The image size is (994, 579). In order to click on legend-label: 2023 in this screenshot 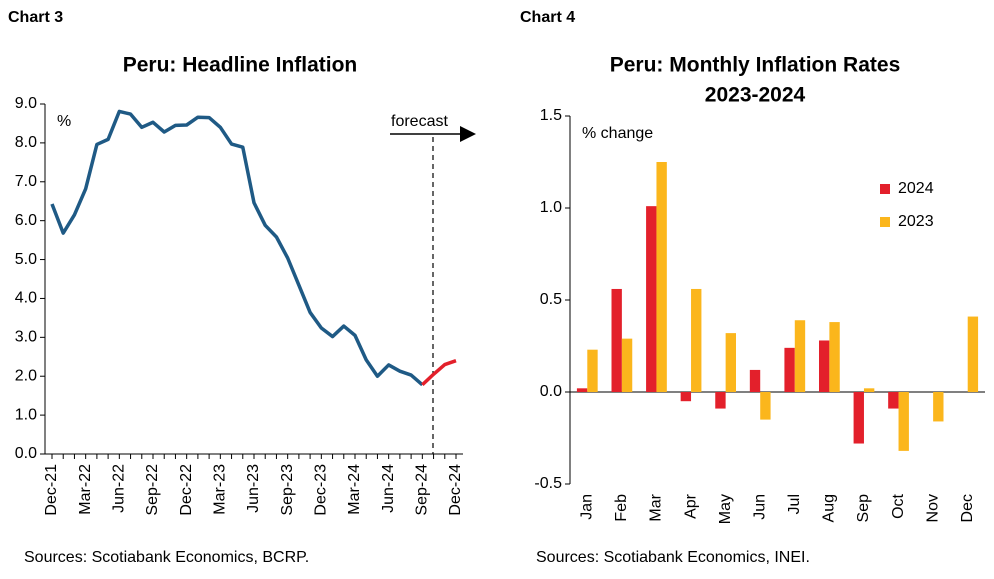, I will do `click(916, 221)`.